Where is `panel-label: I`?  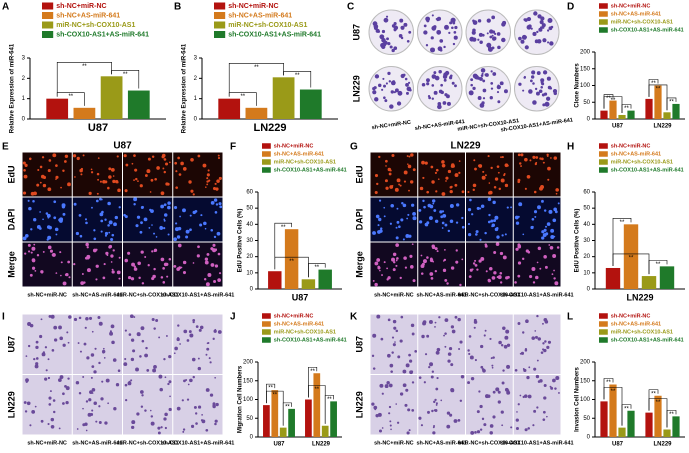 panel-label: I is located at coordinates (3, 317).